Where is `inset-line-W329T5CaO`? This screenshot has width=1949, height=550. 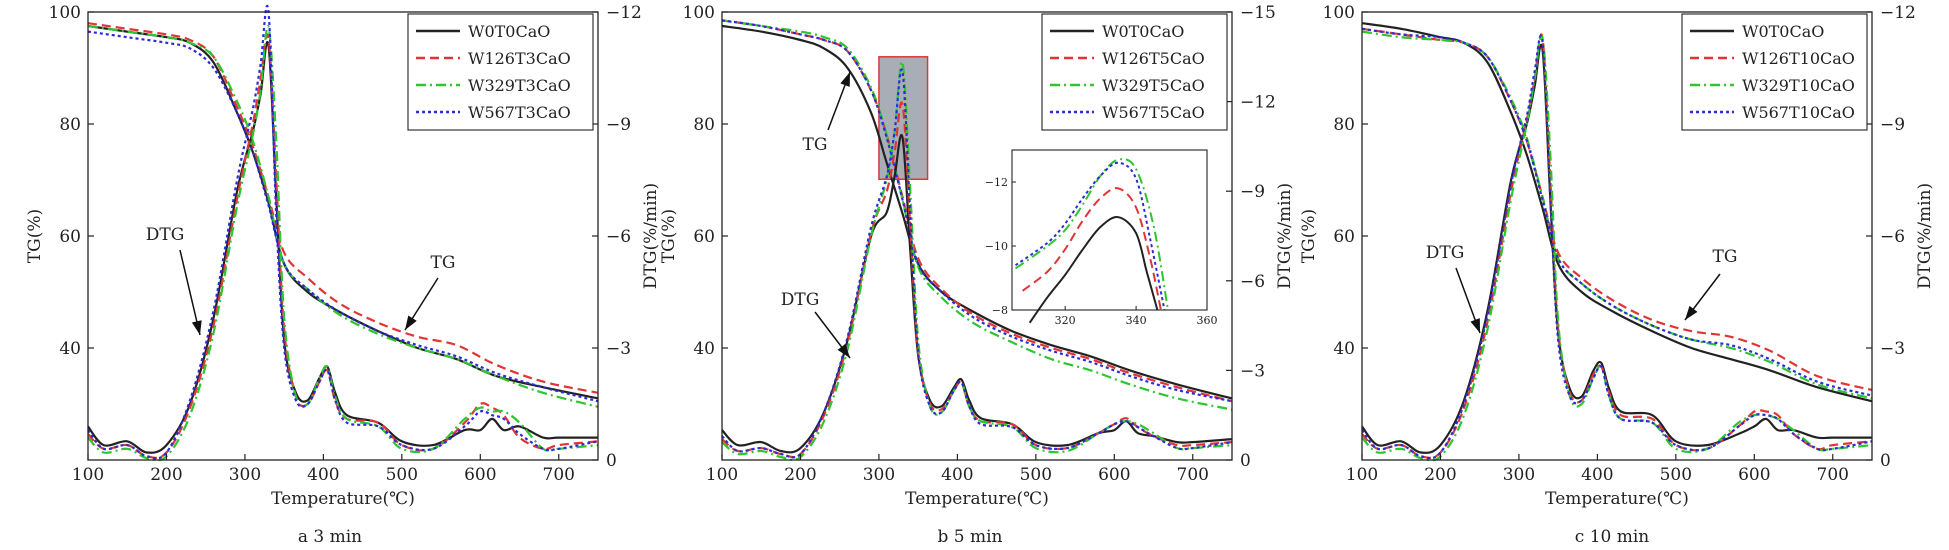
inset-line-W329T5CaO is located at coordinates (1091, 234).